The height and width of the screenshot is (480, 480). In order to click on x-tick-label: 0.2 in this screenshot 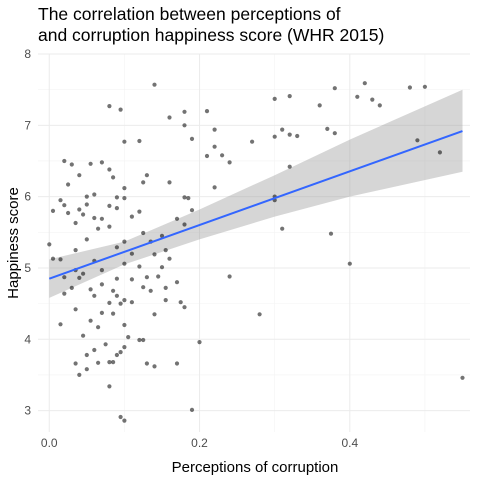, I will do `click(199, 443)`.